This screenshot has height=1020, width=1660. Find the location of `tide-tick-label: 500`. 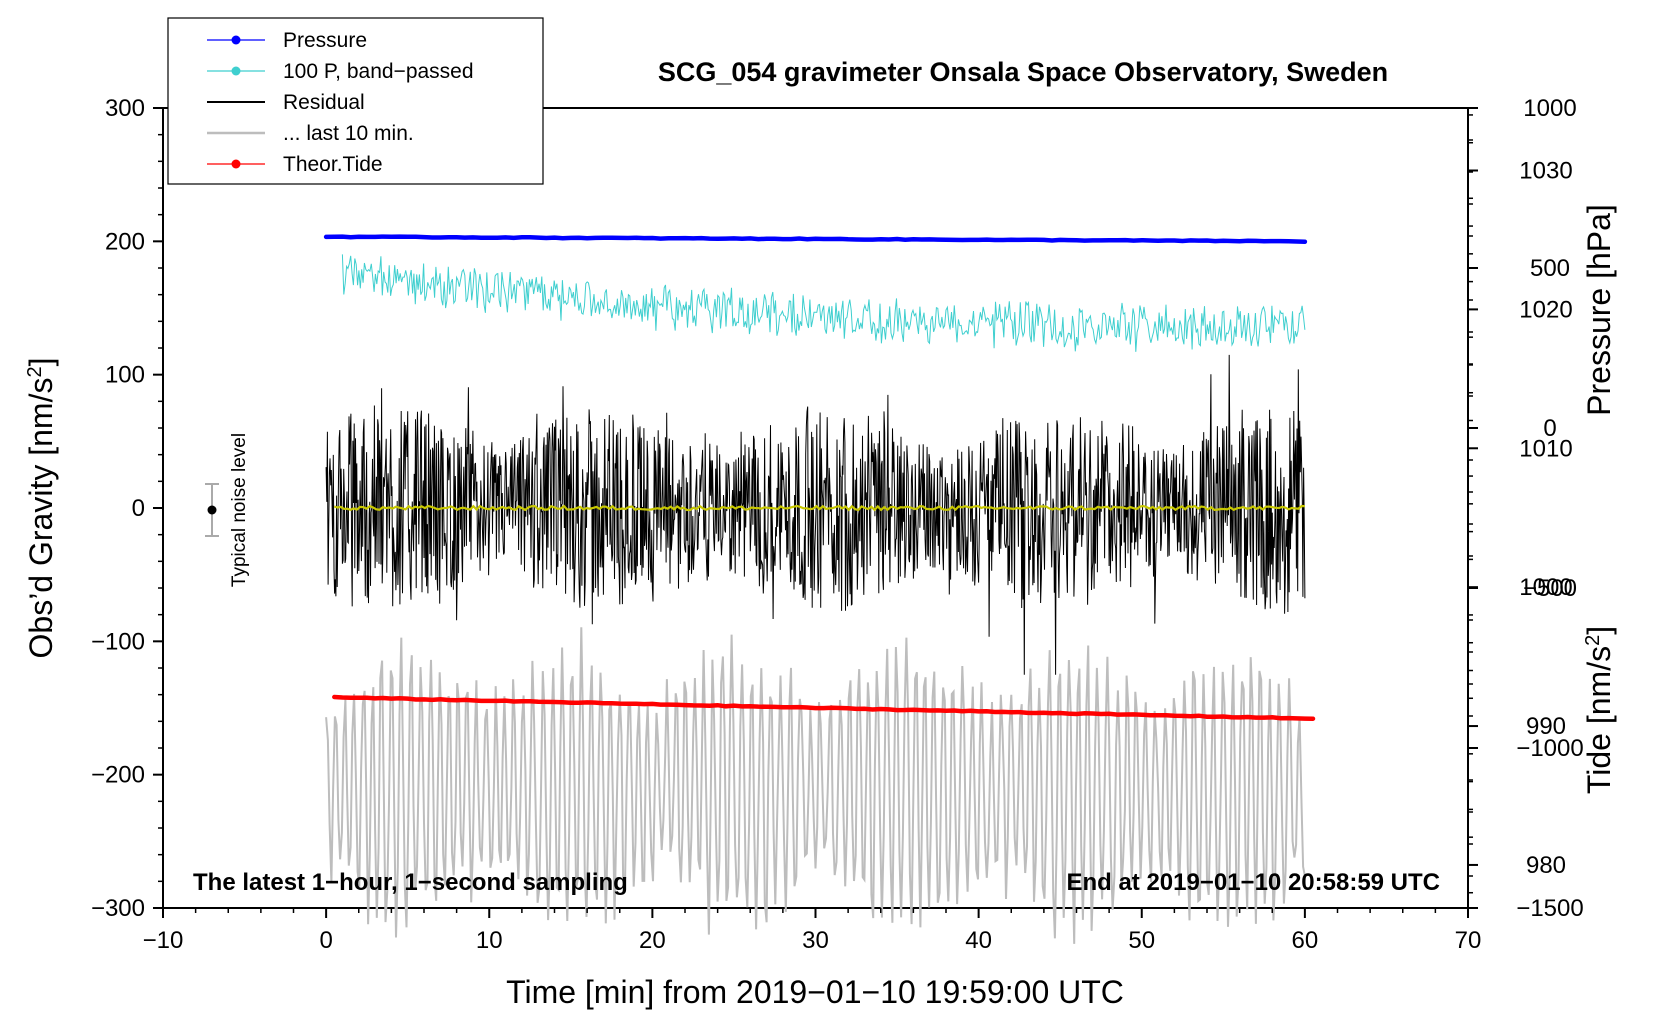

tide-tick-label: 500 is located at coordinates (1550, 268).